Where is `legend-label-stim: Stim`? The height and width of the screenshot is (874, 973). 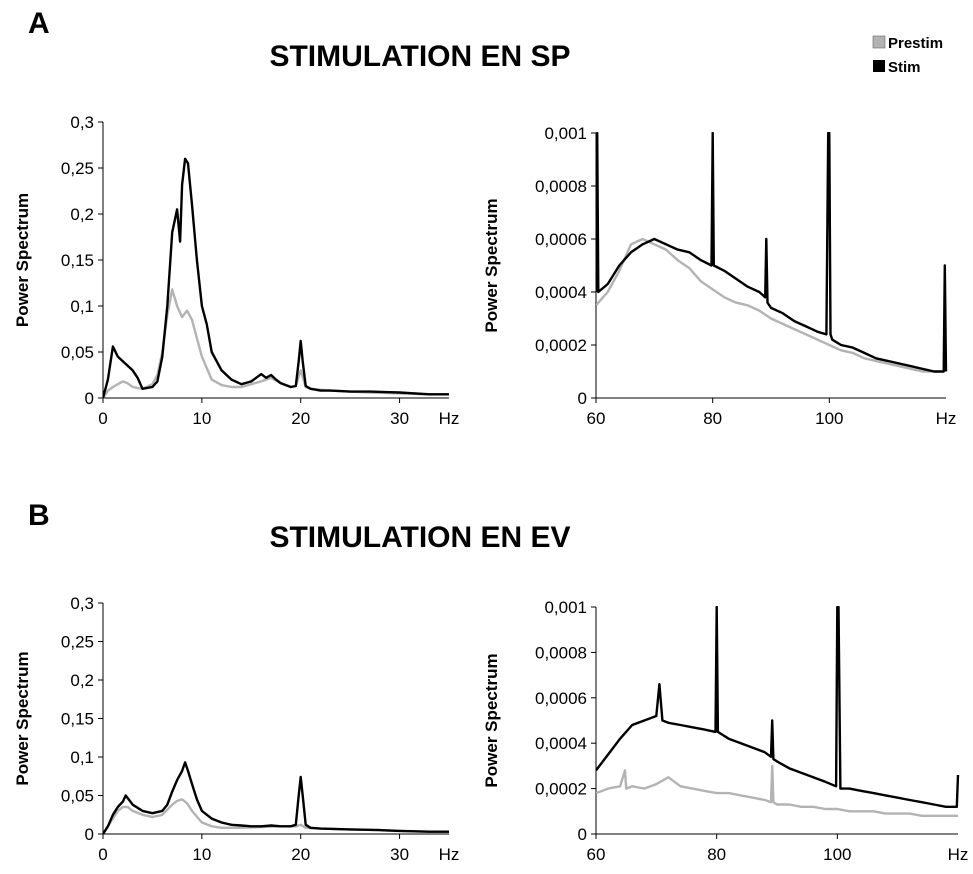 legend-label-stim: Stim is located at coordinates (904, 67).